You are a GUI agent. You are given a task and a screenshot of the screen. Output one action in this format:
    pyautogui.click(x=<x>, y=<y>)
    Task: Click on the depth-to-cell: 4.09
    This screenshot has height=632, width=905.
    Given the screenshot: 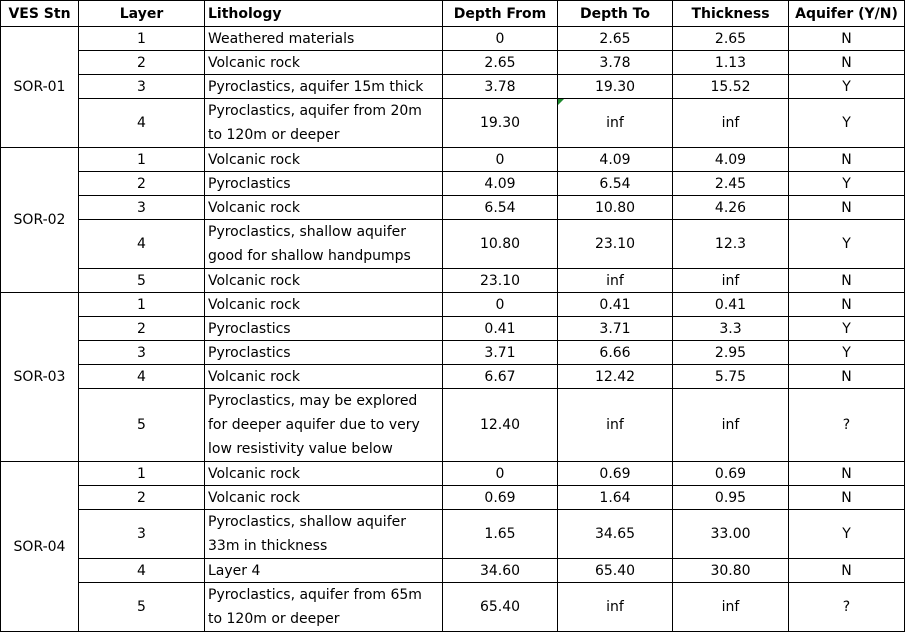 What is the action you would take?
    pyautogui.click(x=615, y=159)
    